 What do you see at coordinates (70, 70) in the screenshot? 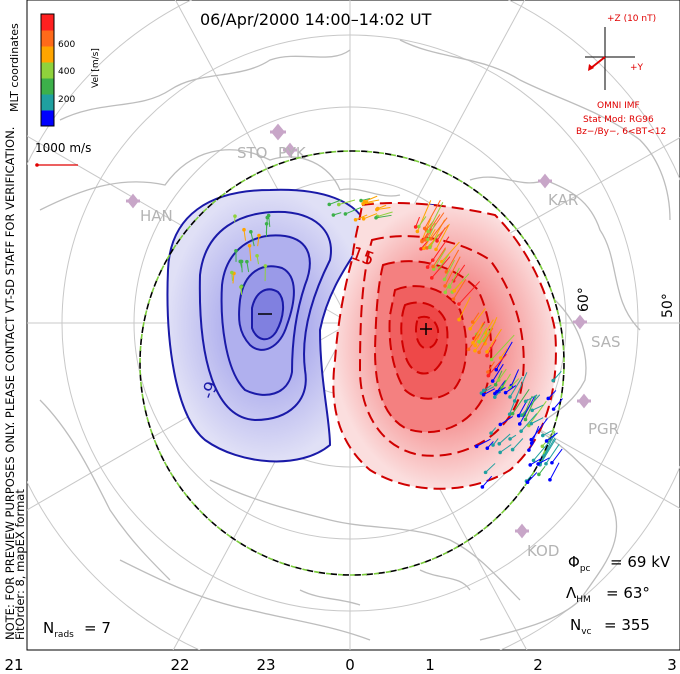
I see `velocity-colorbar: 600 400 200 Vel [m/s]` at bounding box center [70, 70].